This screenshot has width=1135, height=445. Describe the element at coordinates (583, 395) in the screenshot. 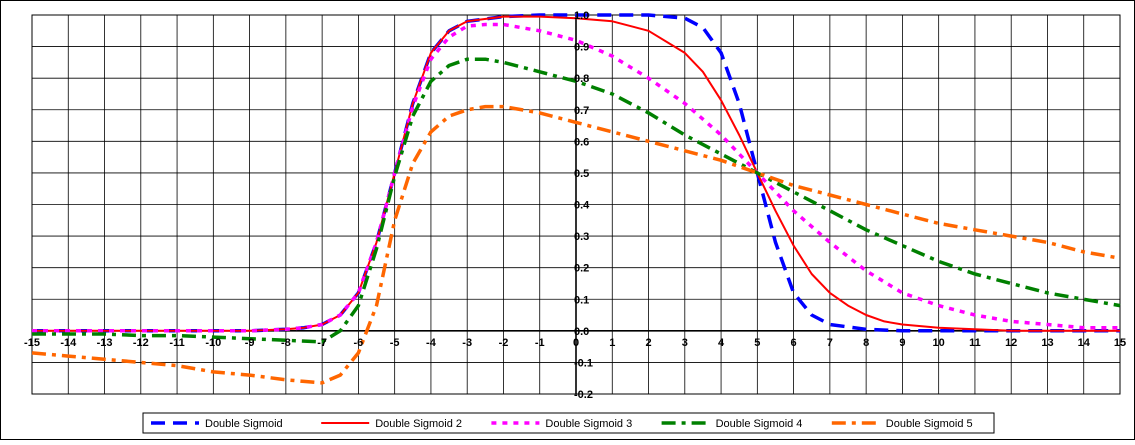

I see `y-tick-label: -0.2` at that location.